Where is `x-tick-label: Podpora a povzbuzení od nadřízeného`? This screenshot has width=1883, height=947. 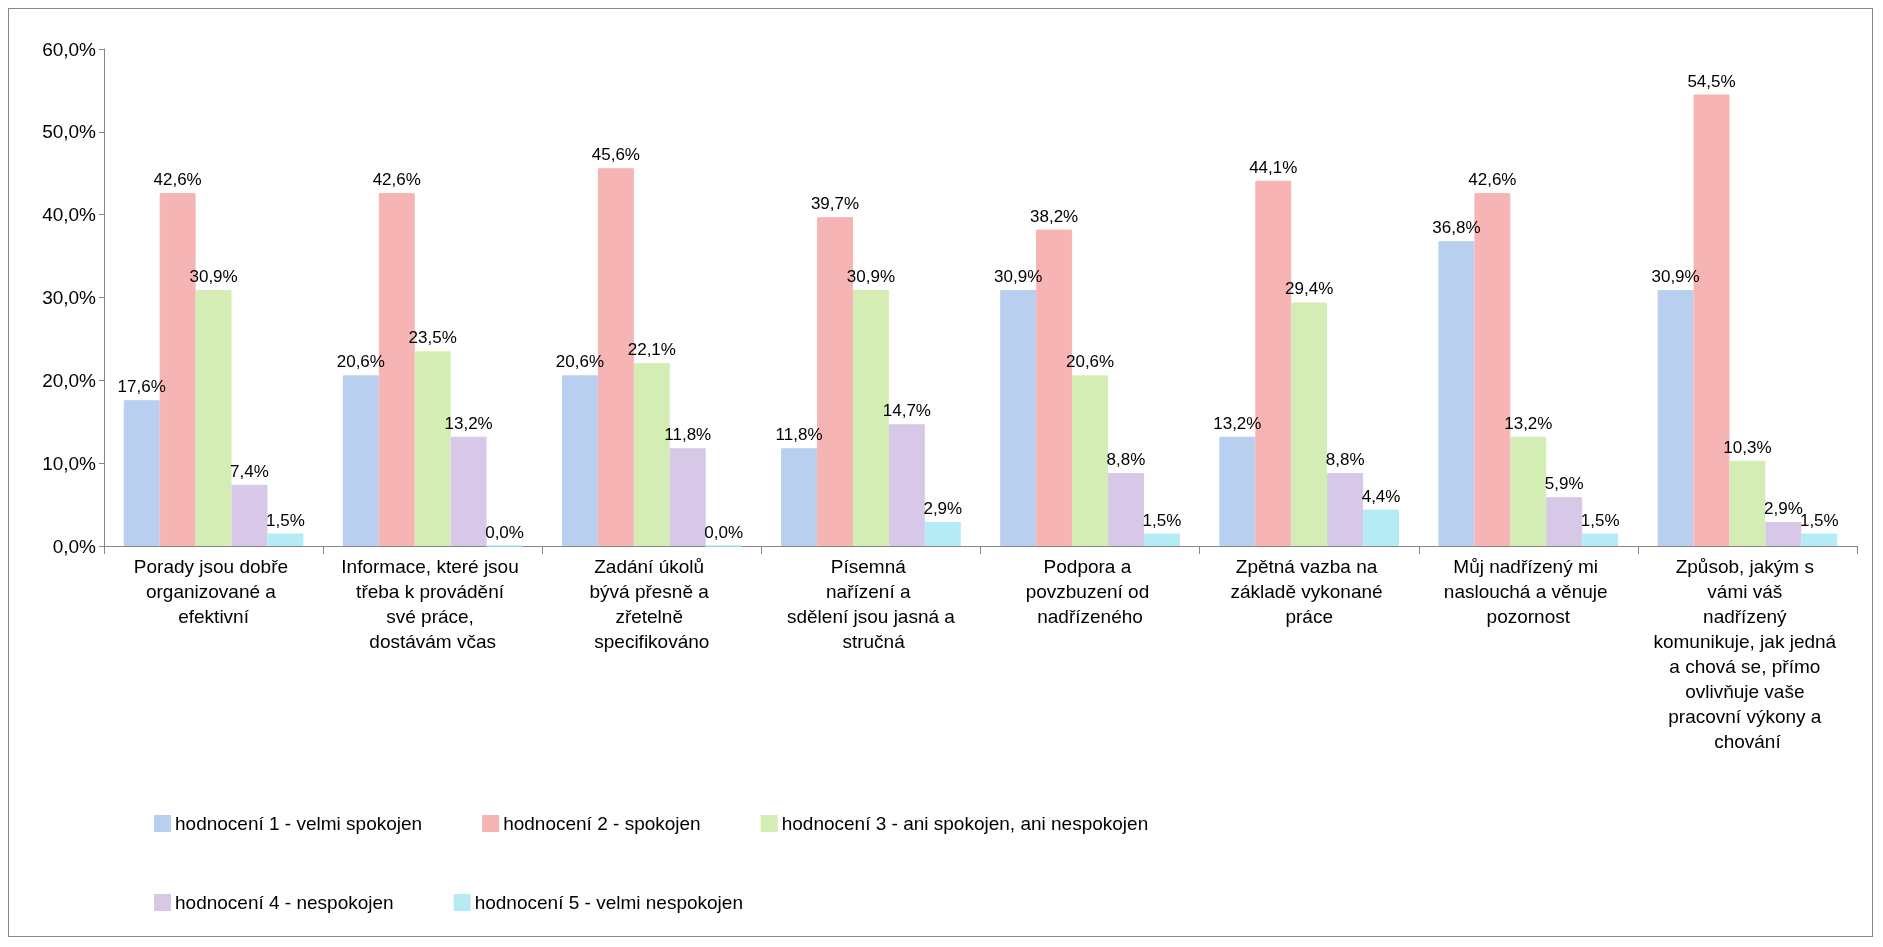
x-tick-label: Podpora a povzbuzení od nadřízeného is located at coordinates (1090, 591).